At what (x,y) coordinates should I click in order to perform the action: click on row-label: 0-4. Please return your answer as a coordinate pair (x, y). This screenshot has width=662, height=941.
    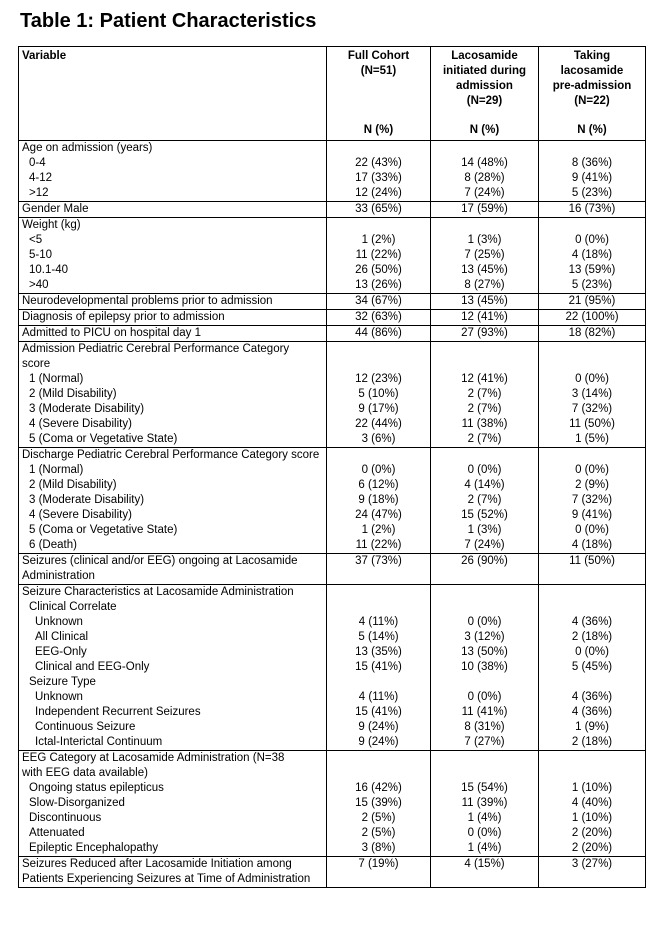
    Looking at the image, I should click on (37, 163).